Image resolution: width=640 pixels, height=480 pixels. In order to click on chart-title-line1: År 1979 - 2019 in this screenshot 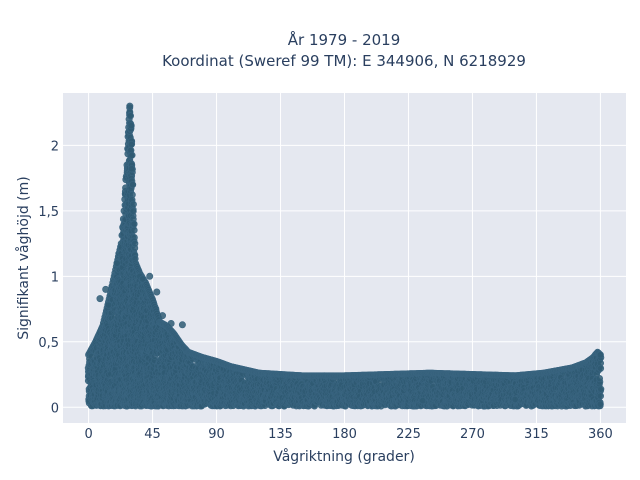, I will do `click(344, 39)`.